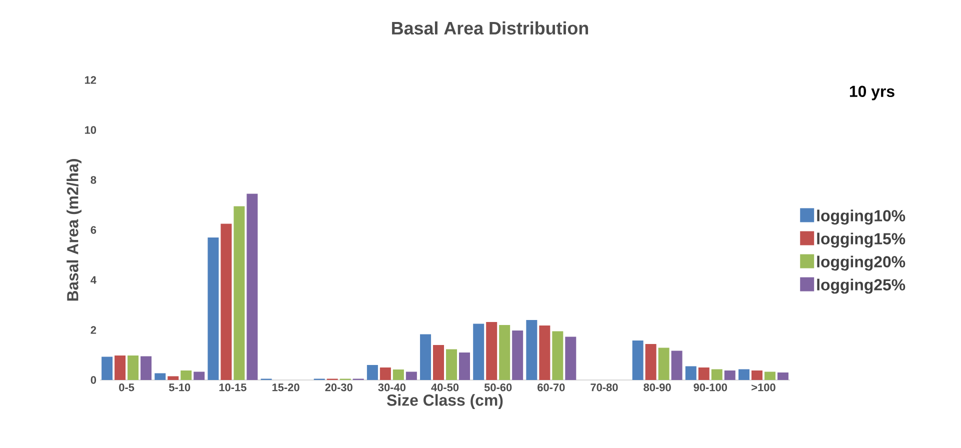  Describe the element at coordinates (872, 93) in the screenshot. I see `text: 10 yrs` at that location.